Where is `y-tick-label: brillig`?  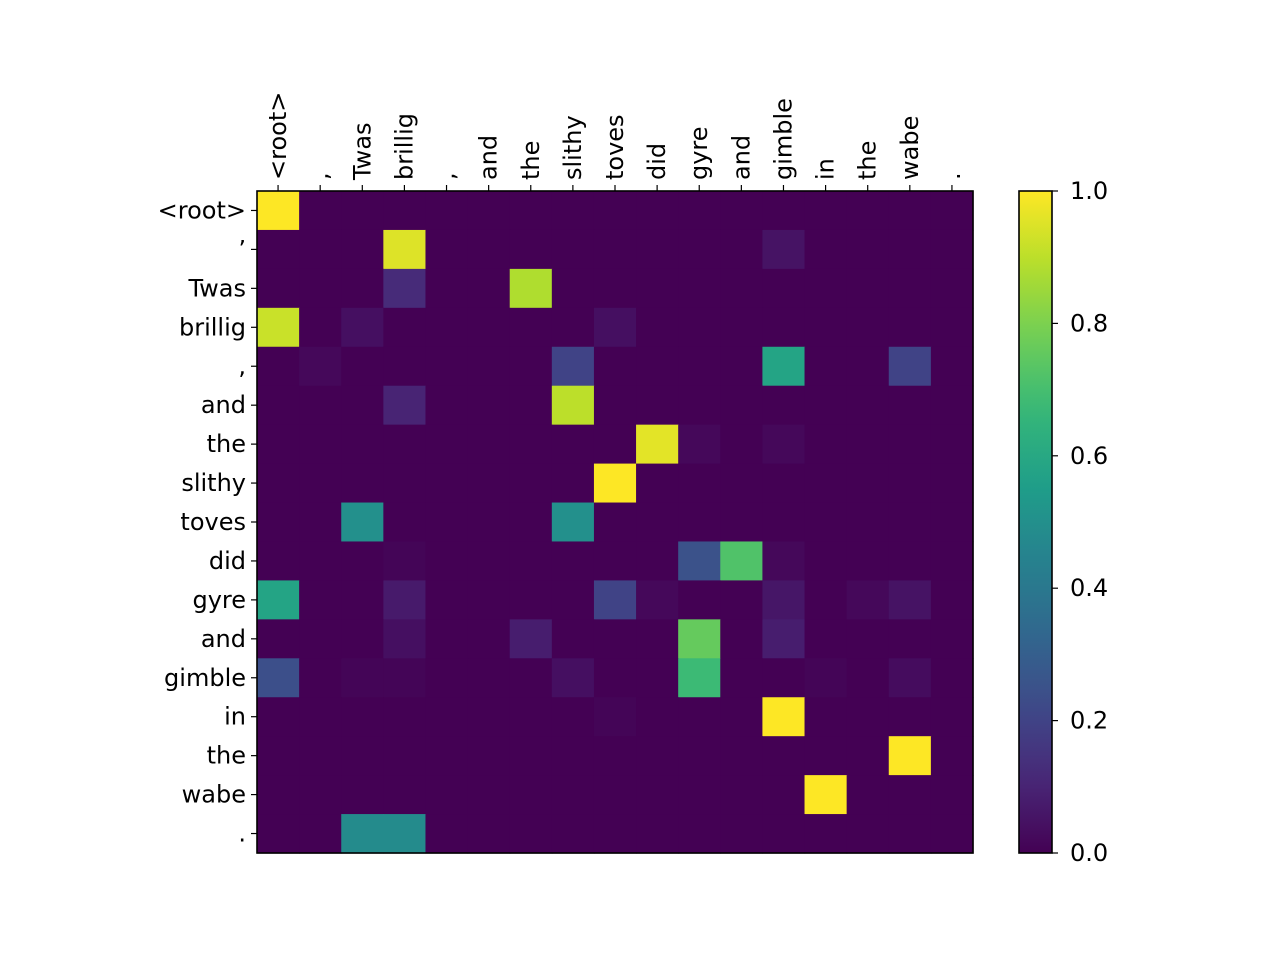
y-tick-label: brillig is located at coordinates (212, 327).